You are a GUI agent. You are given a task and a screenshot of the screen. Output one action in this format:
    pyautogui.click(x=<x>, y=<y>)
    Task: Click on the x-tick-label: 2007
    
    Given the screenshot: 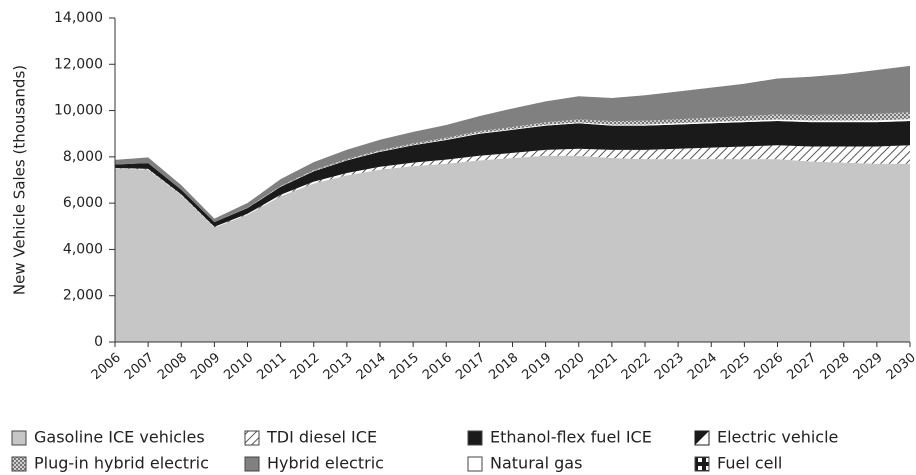 What is the action you would take?
    pyautogui.click(x=139, y=366)
    